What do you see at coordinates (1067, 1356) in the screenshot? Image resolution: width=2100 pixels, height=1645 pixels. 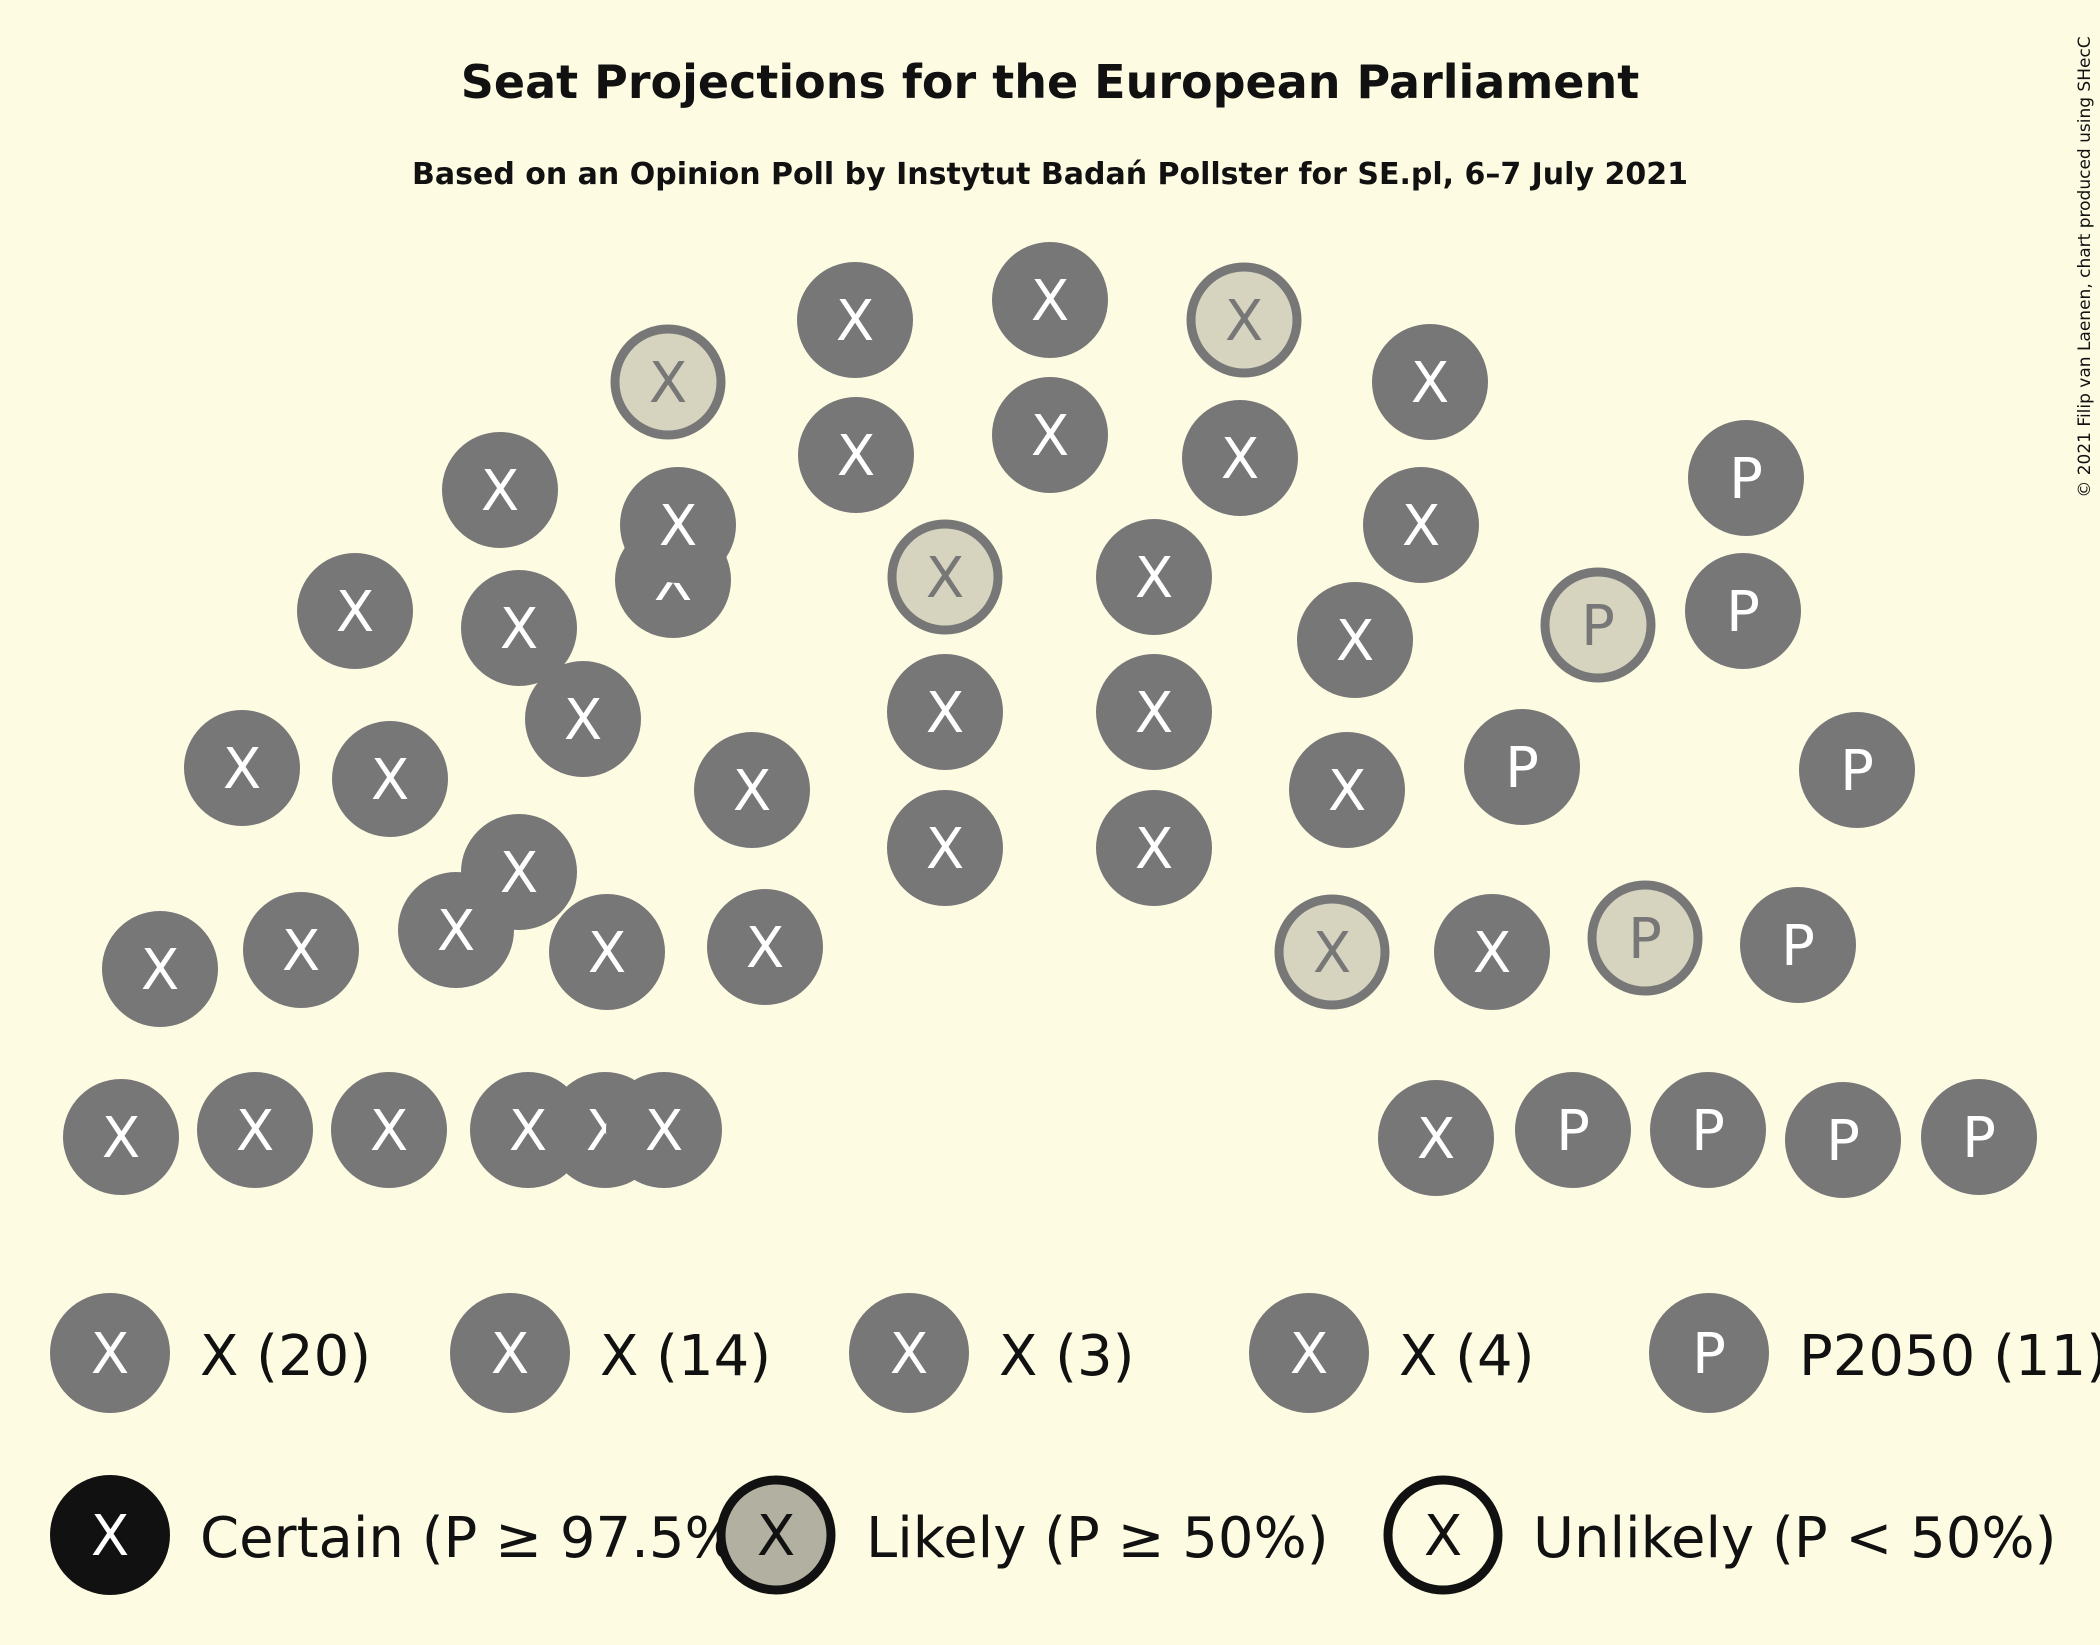 I see `legend-label: X (3)` at bounding box center [1067, 1356].